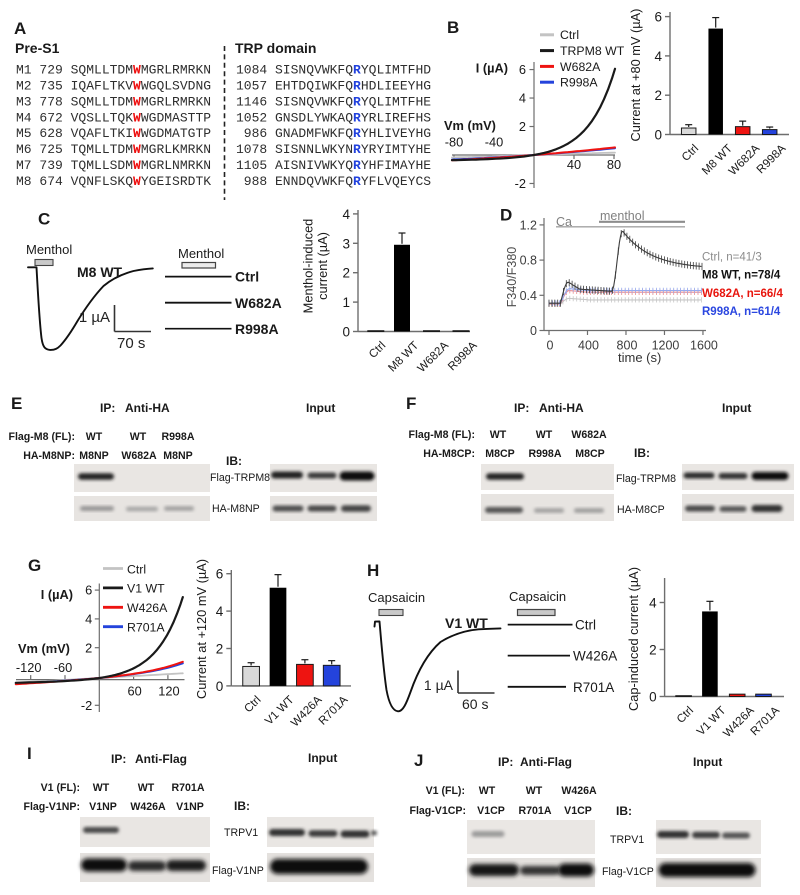 This screenshot has width=800, height=895. What do you see at coordinates (475, 704) in the screenshot?
I see `svg-text: 60 s` at bounding box center [475, 704].